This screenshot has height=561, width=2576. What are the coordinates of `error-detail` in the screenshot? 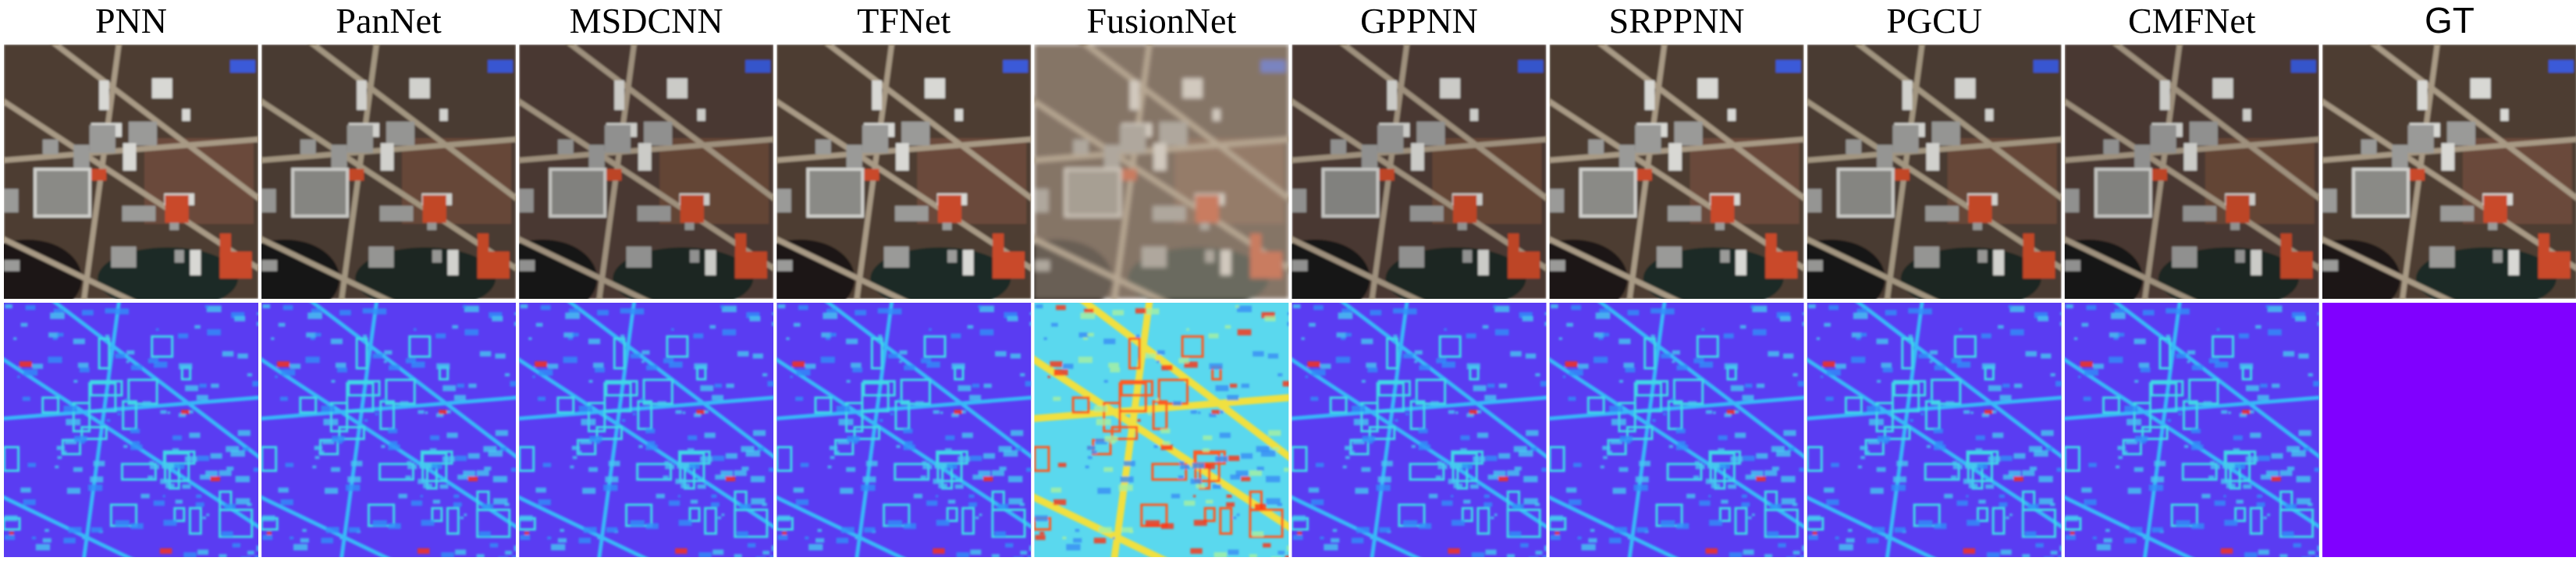 It's located at (646, 430).